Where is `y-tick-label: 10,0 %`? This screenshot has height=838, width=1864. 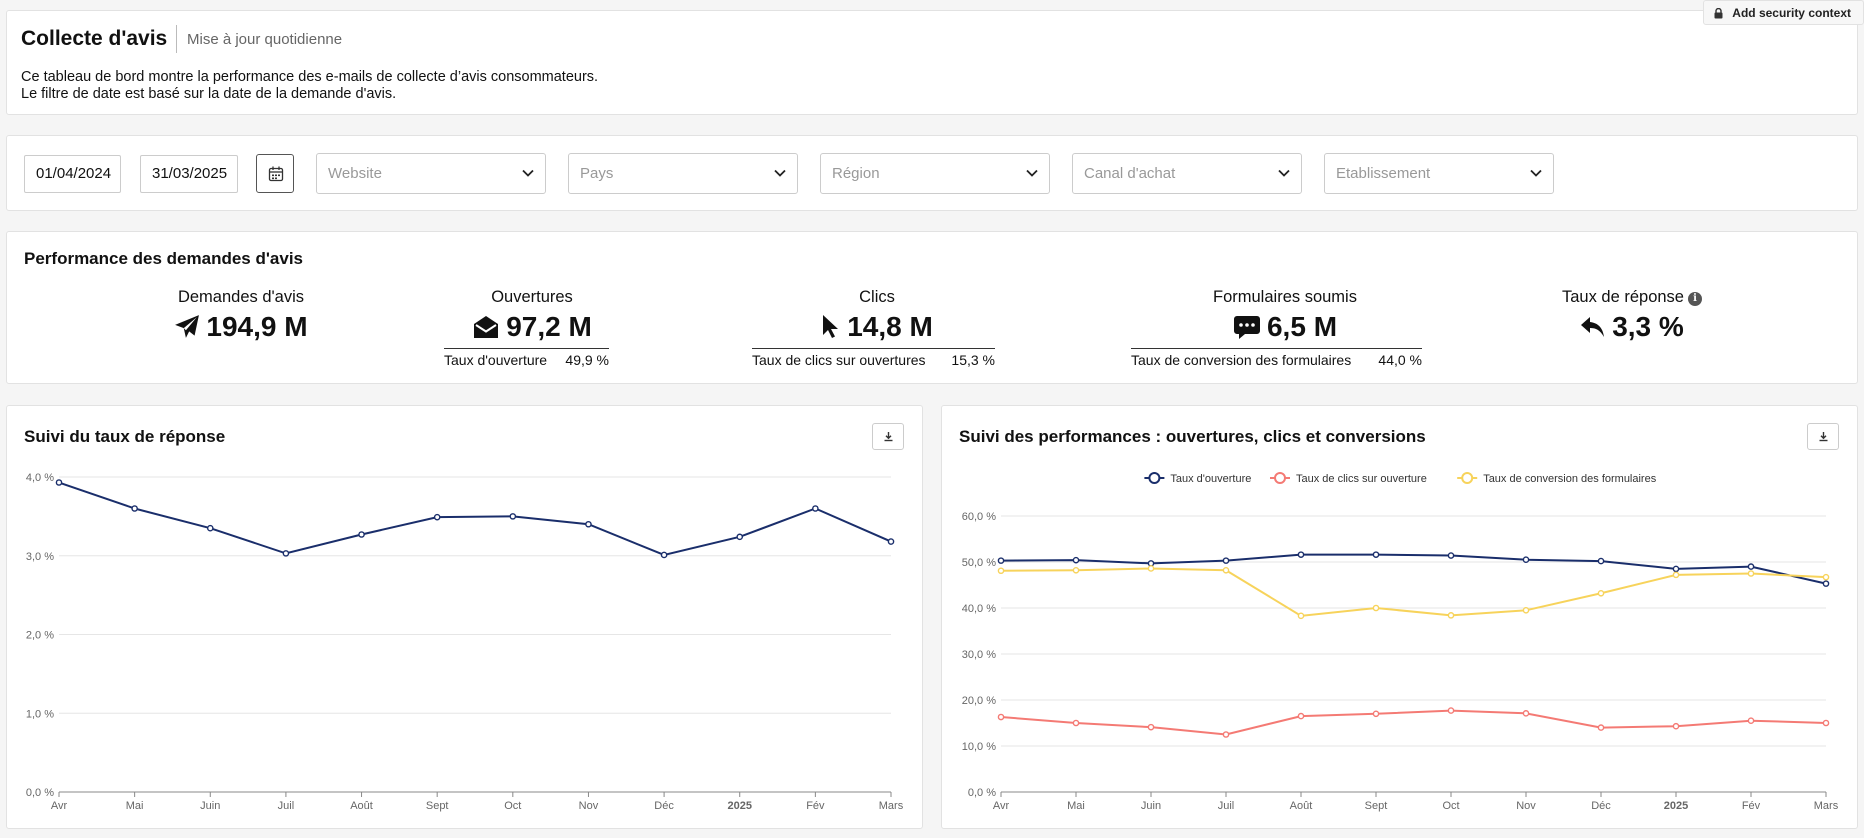 y-tick-label: 10,0 % is located at coordinates (979, 747).